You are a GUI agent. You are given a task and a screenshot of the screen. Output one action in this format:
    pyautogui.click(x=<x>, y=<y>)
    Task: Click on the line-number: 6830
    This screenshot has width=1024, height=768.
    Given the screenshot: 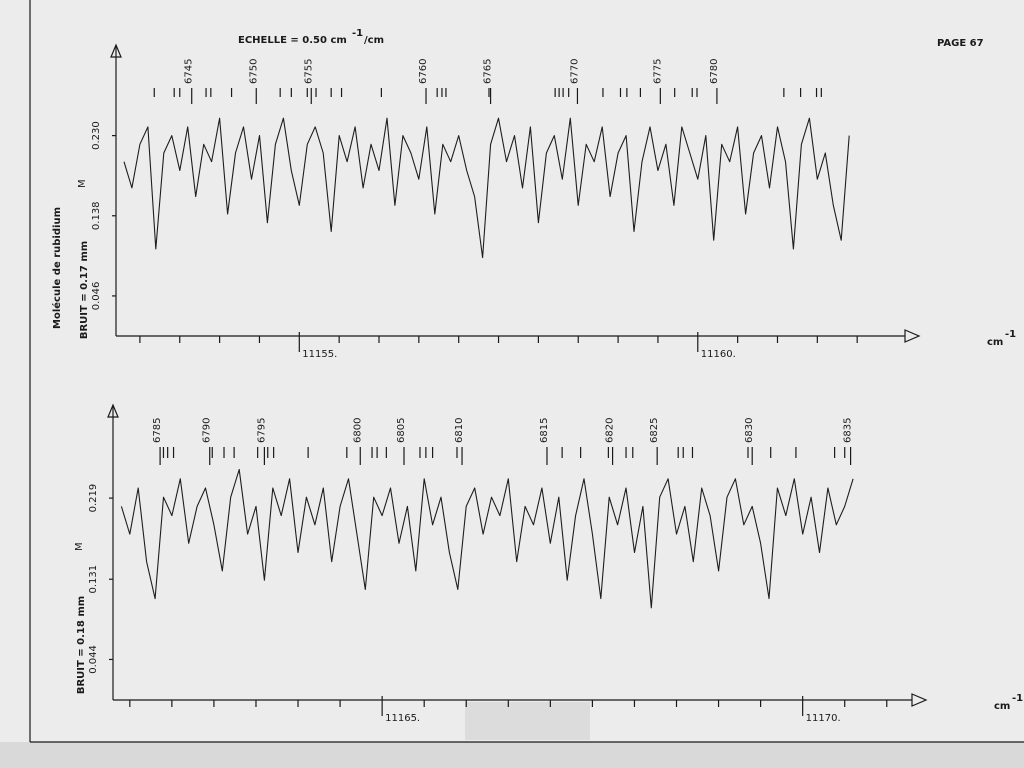 What is the action you would take?
    pyautogui.click(x=749, y=430)
    